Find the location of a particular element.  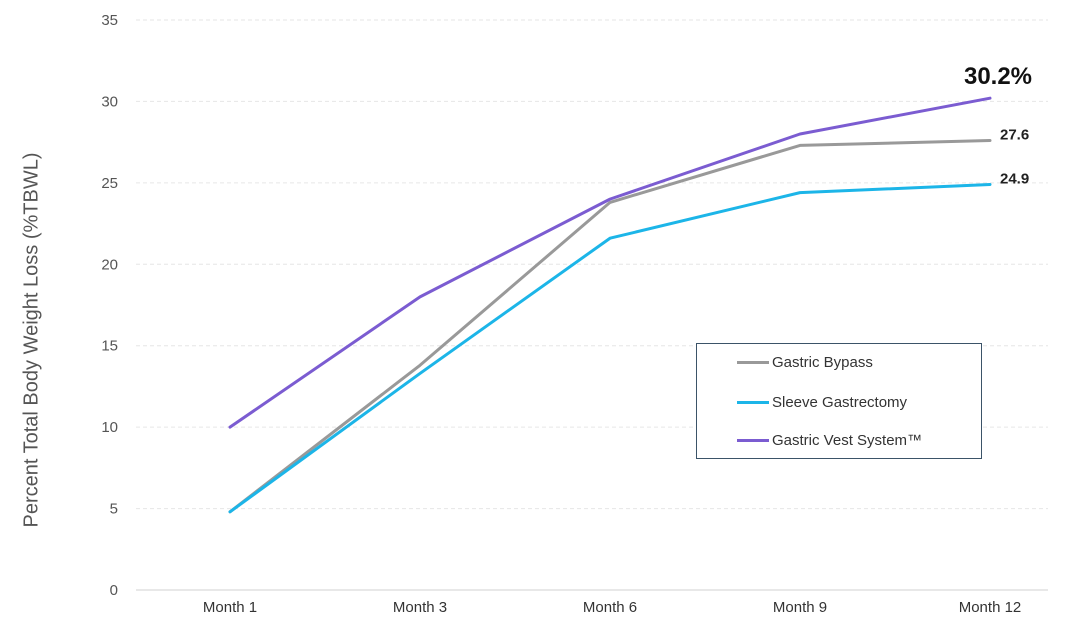

x-tick-label: Month 12 is located at coordinates (990, 607).